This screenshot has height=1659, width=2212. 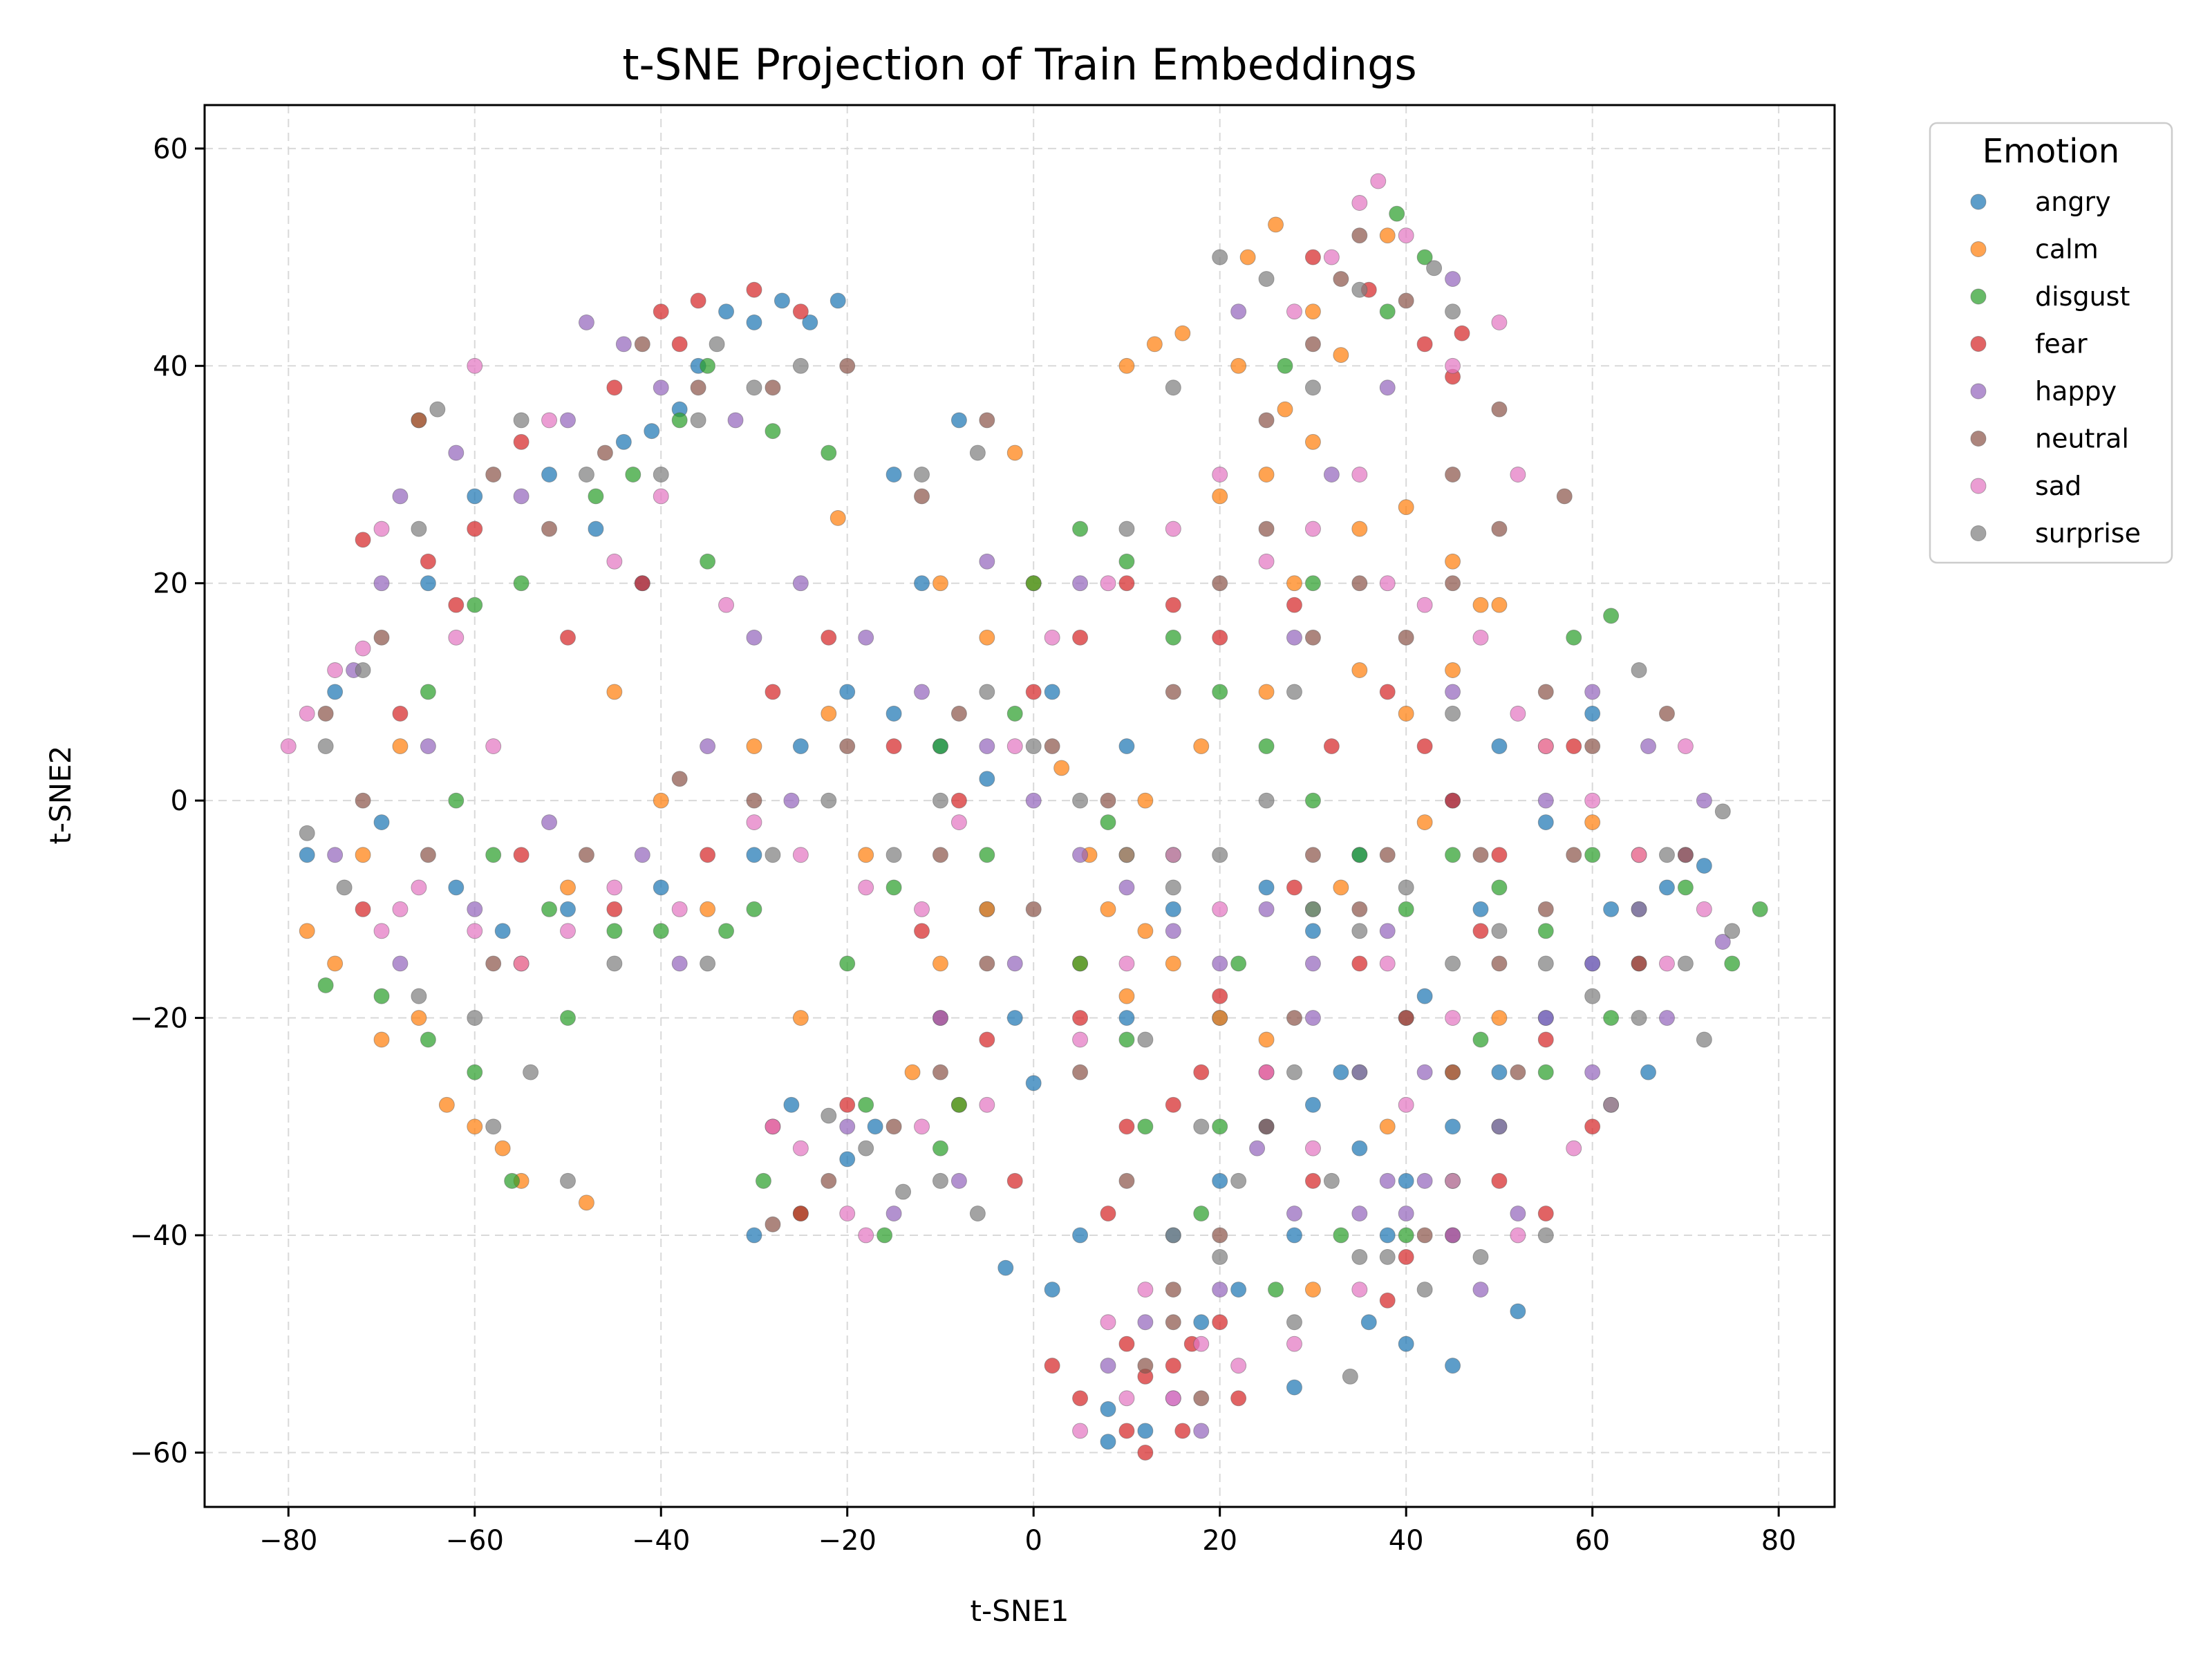 What do you see at coordinates (1979, 296) in the screenshot?
I see `legend-marker-disgust` at bounding box center [1979, 296].